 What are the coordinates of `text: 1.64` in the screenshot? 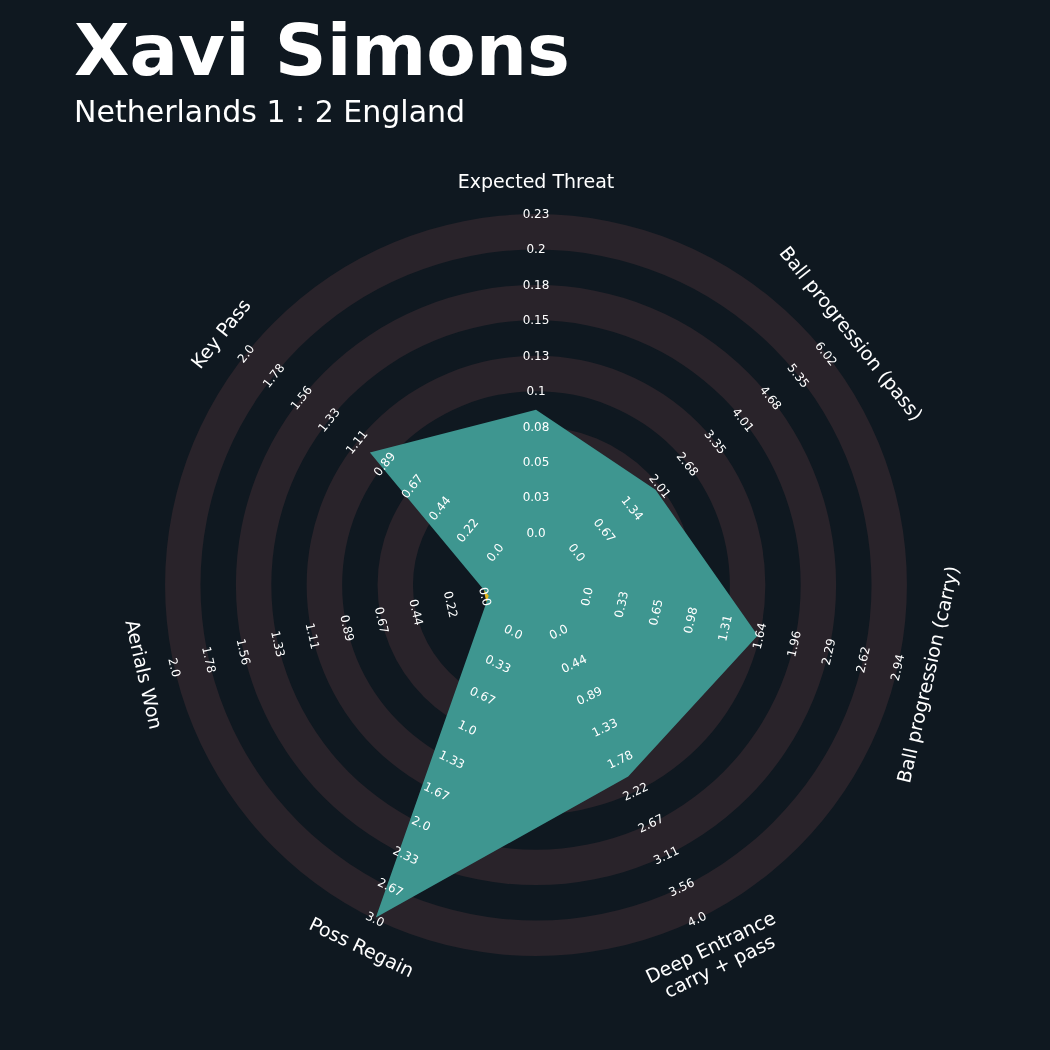 It's located at (759, 636).